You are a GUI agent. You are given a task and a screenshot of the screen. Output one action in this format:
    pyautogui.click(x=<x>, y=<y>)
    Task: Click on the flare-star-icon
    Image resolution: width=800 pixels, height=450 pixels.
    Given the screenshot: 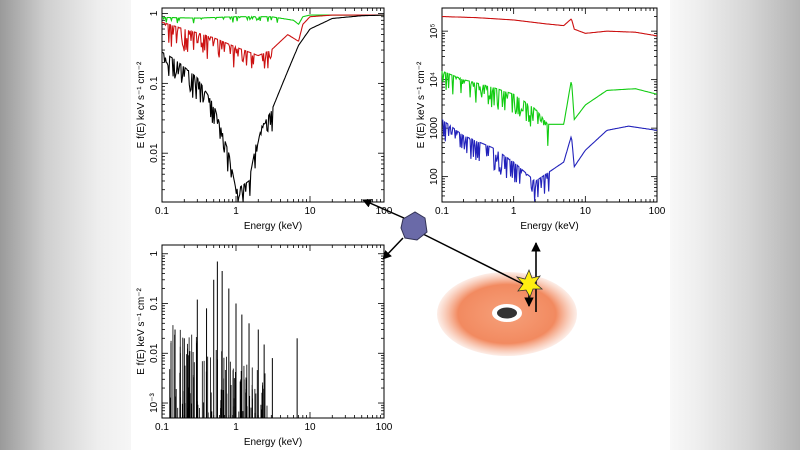 What is the action you would take?
    pyautogui.click(x=529, y=283)
    